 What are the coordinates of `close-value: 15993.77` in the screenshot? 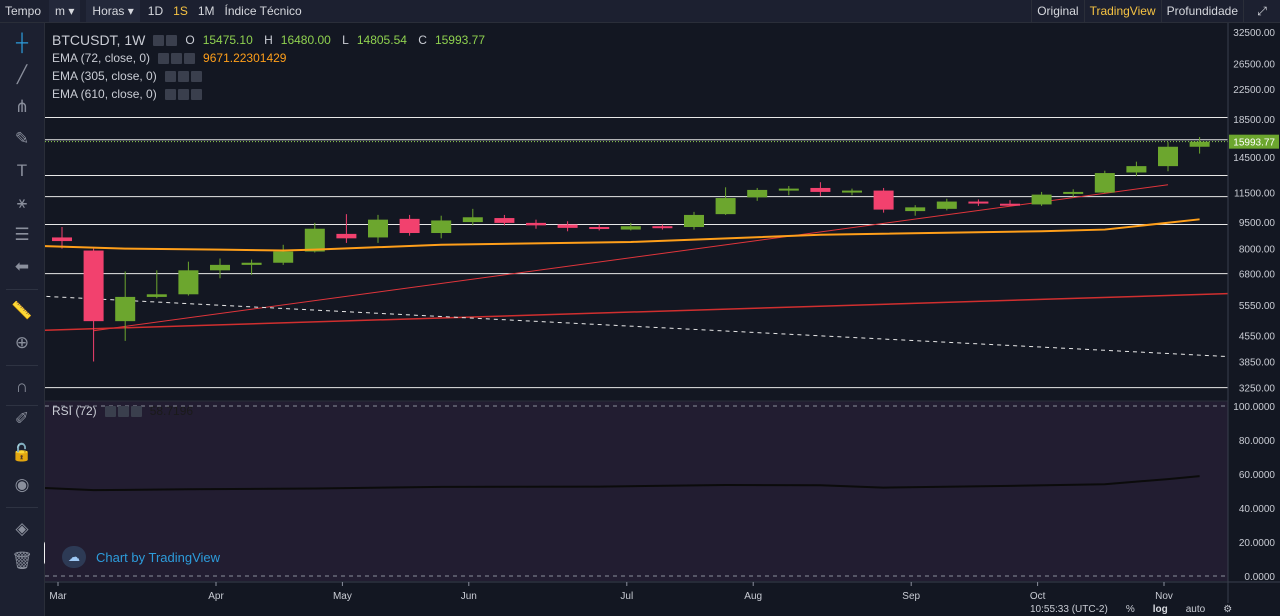 It's located at (459, 40).